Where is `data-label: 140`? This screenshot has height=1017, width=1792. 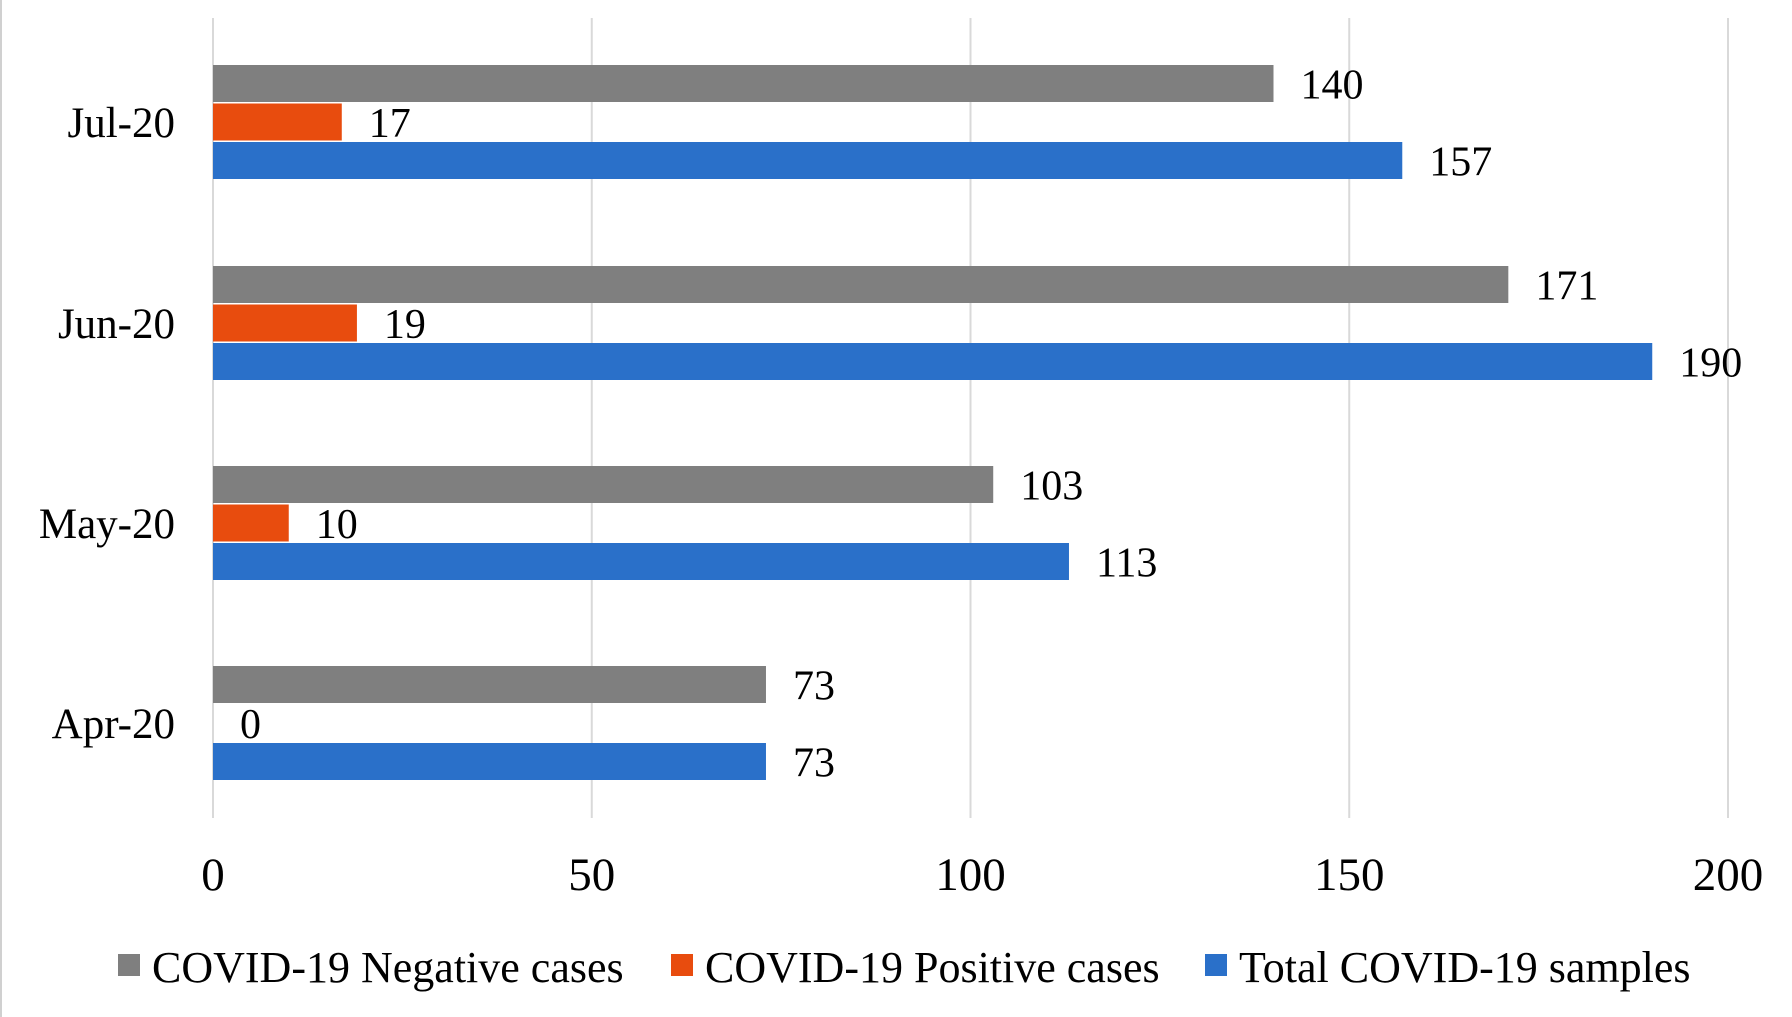 data-label: 140 is located at coordinates (1332, 86).